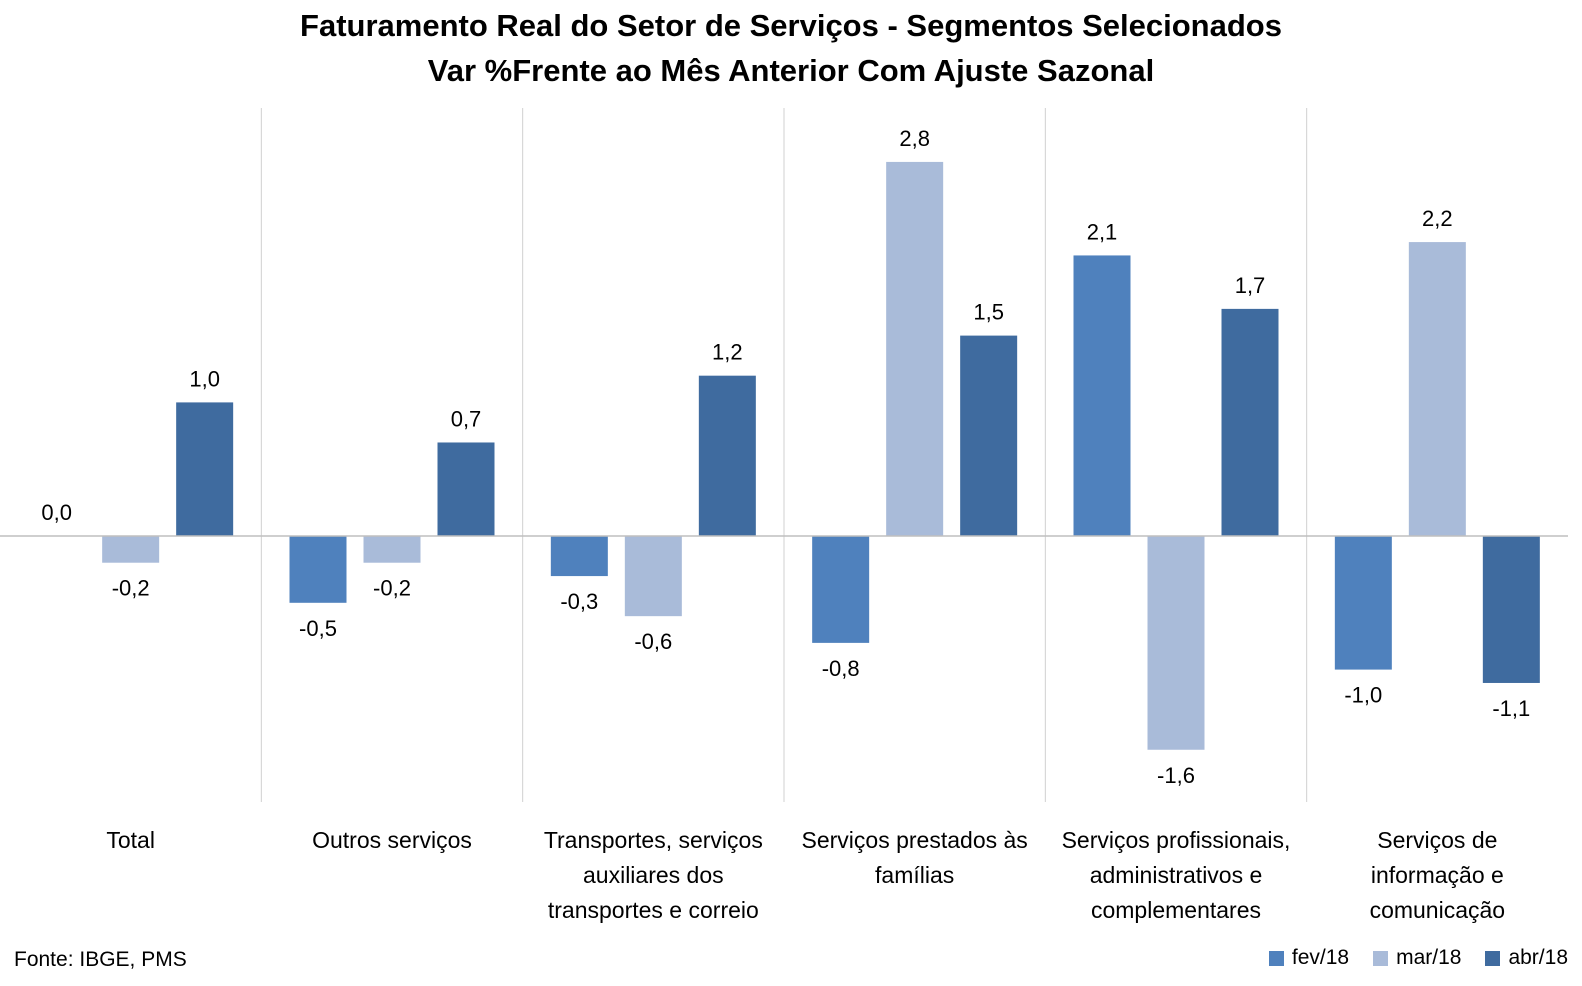  What do you see at coordinates (1381, 958) in the screenshot?
I see `legend-swatch-mar18` at bounding box center [1381, 958].